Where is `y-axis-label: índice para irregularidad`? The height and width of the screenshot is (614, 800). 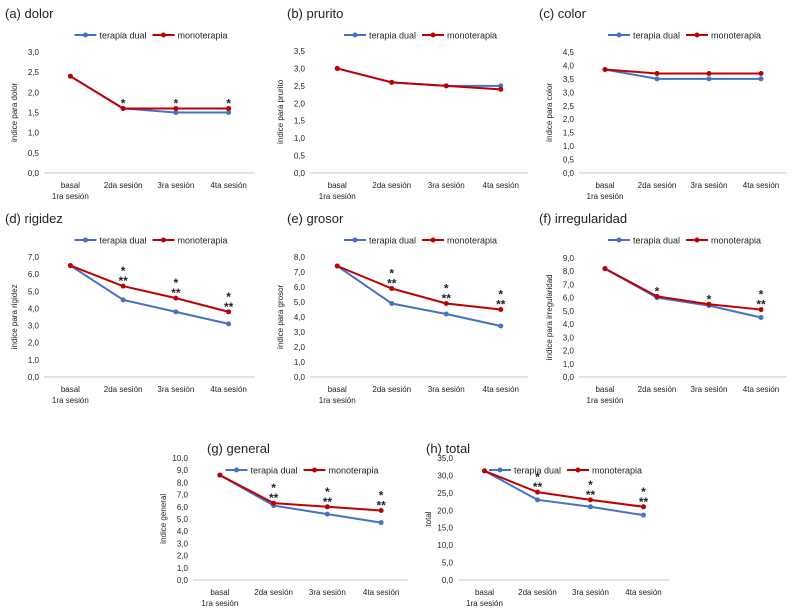 y-axis-label: índice para irregularidad is located at coordinates (549, 317).